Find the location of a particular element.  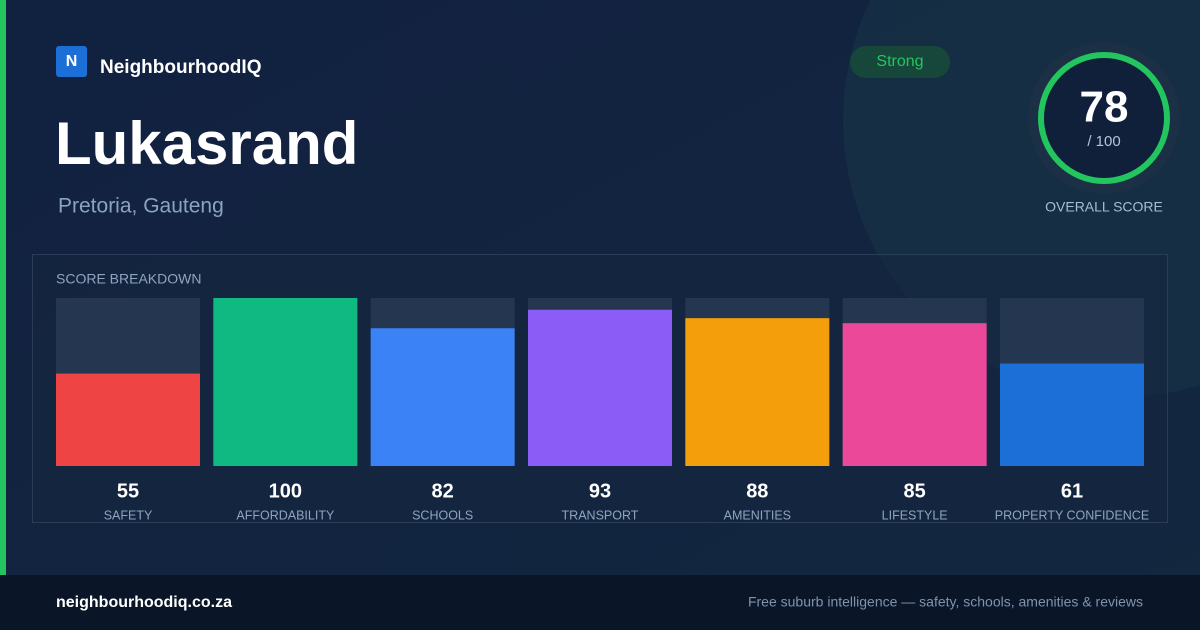

footer is located at coordinates (600, 602).